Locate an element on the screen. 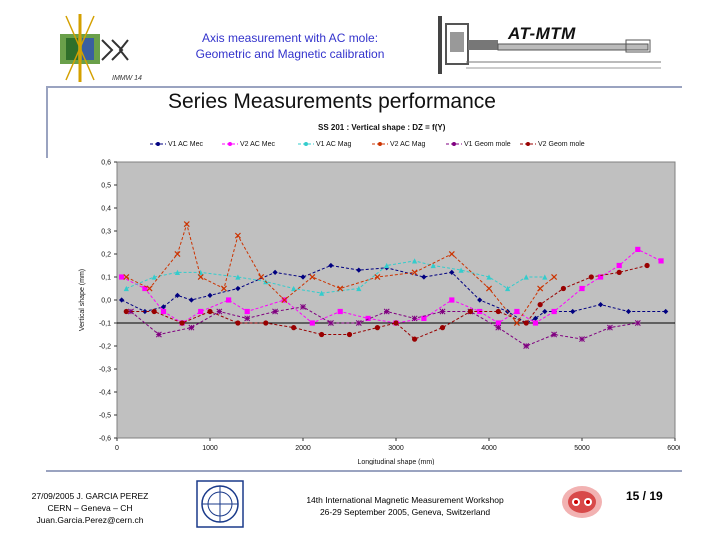  legend-item: V1 AC Mag is located at coordinates (324, 144).